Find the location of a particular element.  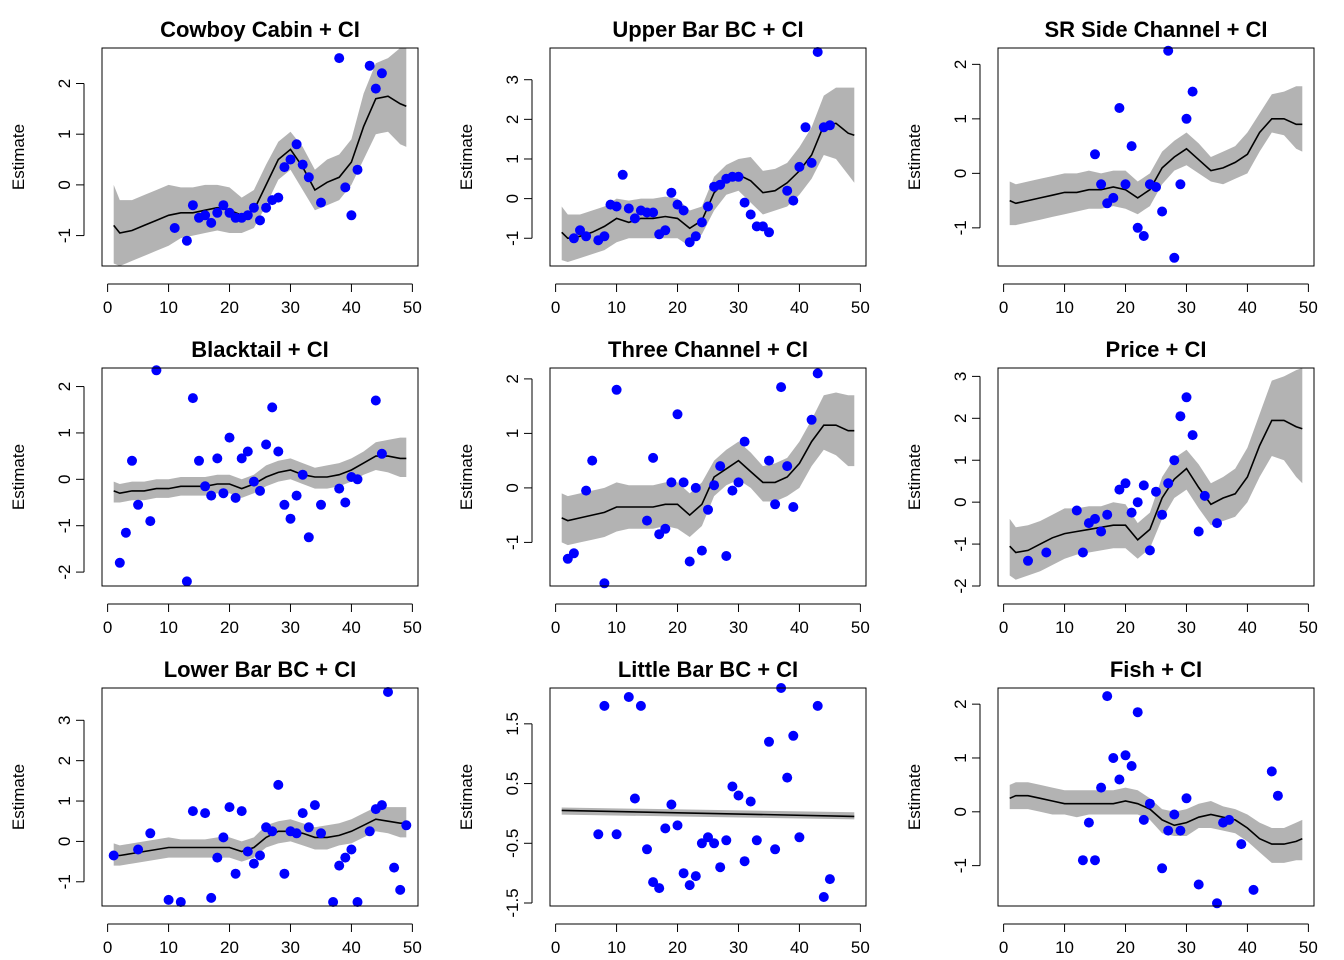

y-tick-label: 2 is located at coordinates (64, 760).